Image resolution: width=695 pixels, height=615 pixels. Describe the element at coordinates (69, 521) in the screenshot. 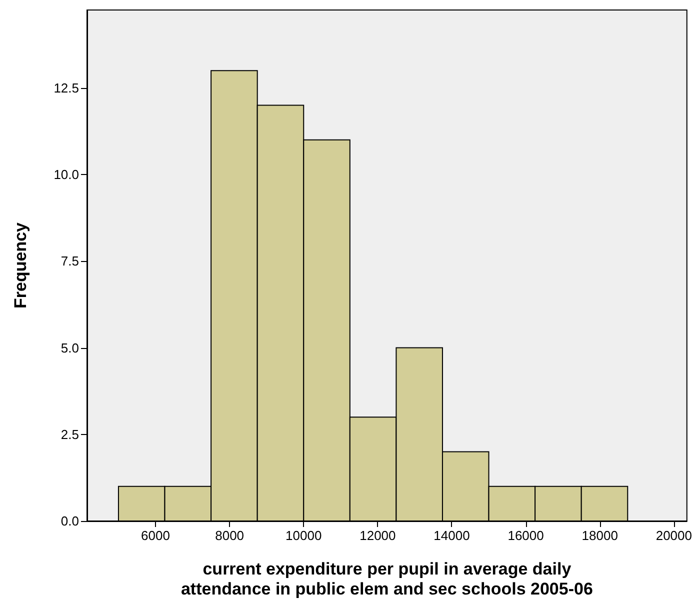

I see `y-tick-label: 0.0` at that location.